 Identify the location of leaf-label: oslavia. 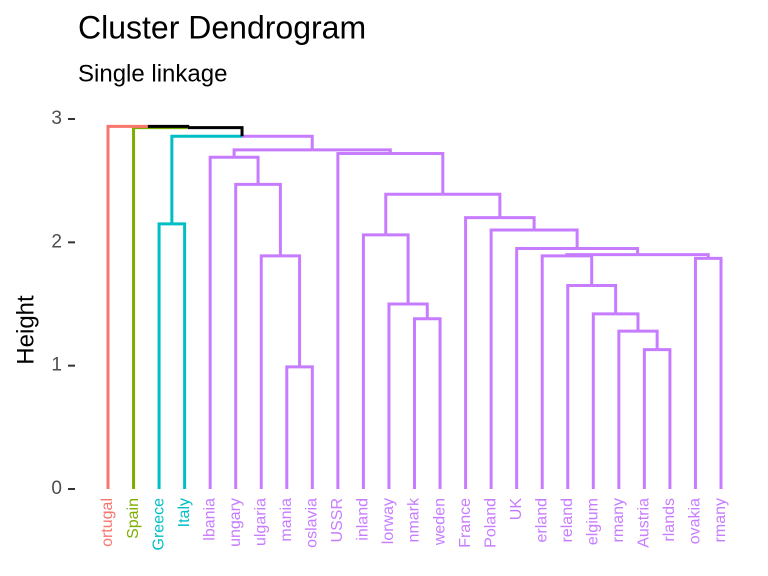
(312, 523).